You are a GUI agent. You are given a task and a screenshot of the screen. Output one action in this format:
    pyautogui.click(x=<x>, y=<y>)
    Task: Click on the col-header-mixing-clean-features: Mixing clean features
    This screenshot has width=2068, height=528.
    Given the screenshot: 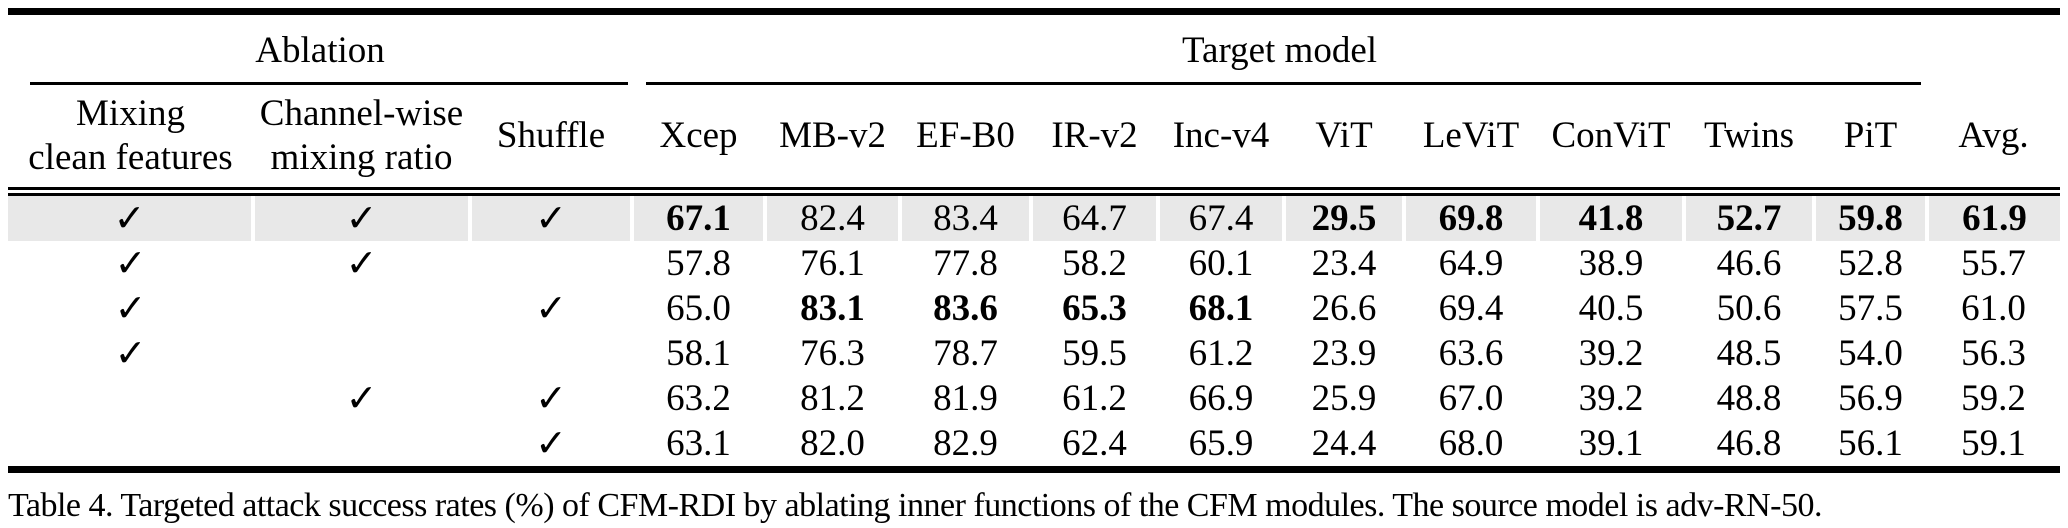 What is the action you would take?
    pyautogui.click(x=130, y=140)
    